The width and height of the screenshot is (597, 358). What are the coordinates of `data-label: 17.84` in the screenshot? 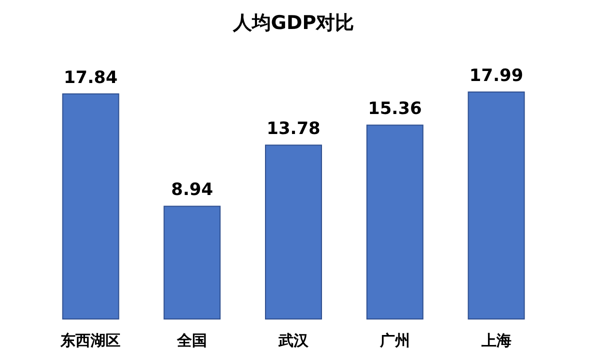 It's located at (91, 78).